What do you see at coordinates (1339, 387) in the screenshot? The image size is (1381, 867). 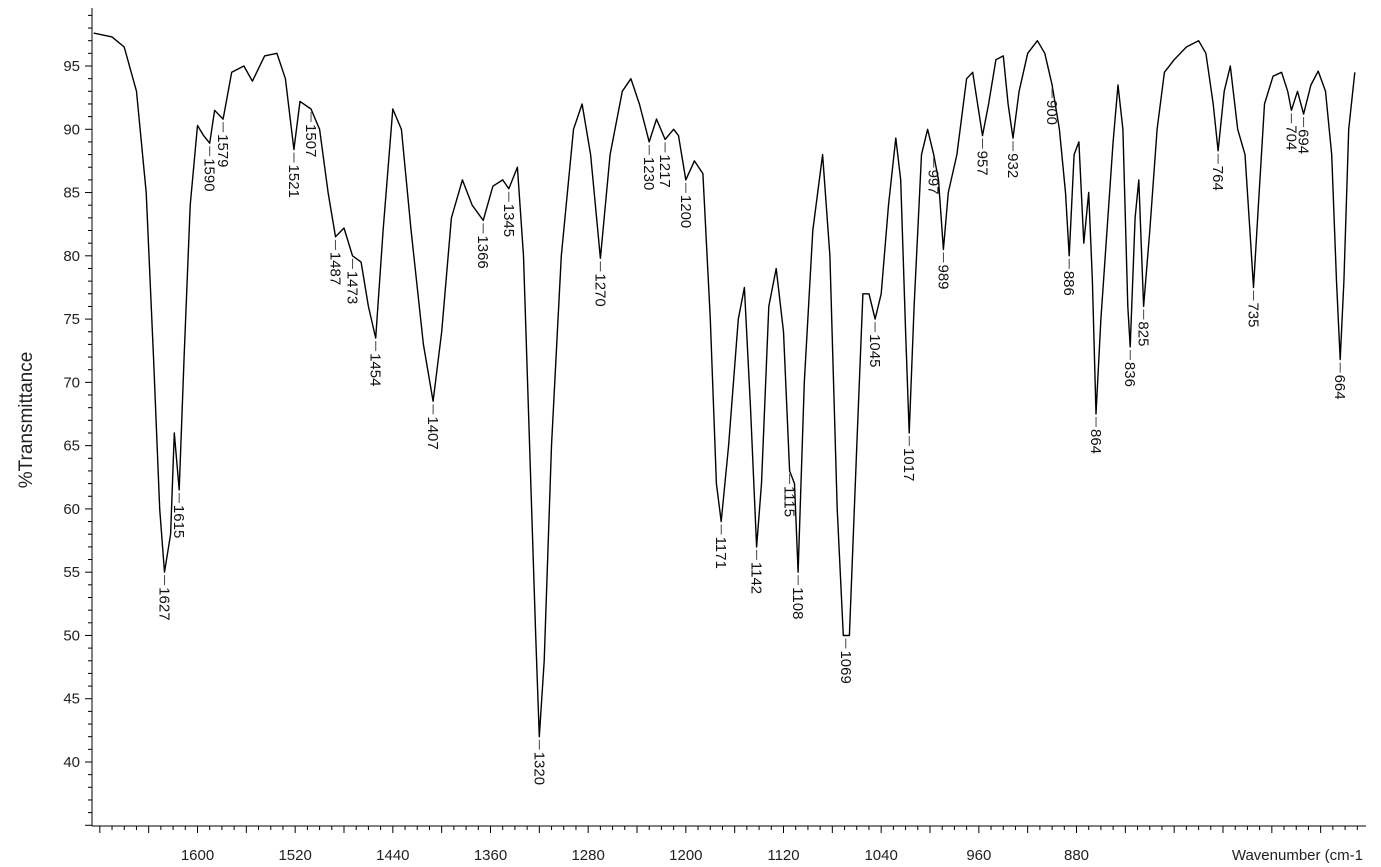 I see `peak-label: 664` at bounding box center [1339, 387].